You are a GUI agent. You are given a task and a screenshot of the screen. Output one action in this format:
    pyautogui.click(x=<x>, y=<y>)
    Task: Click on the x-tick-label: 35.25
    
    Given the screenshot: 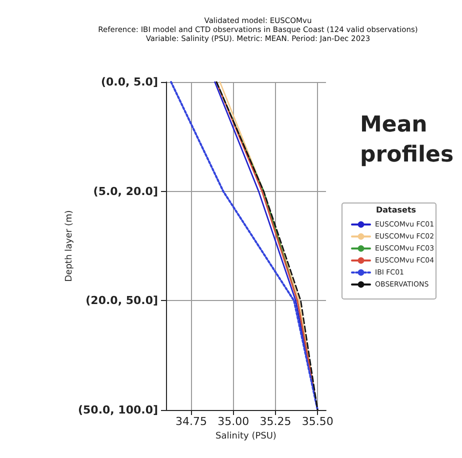 What is the action you would take?
    pyautogui.click(x=276, y=421)
    